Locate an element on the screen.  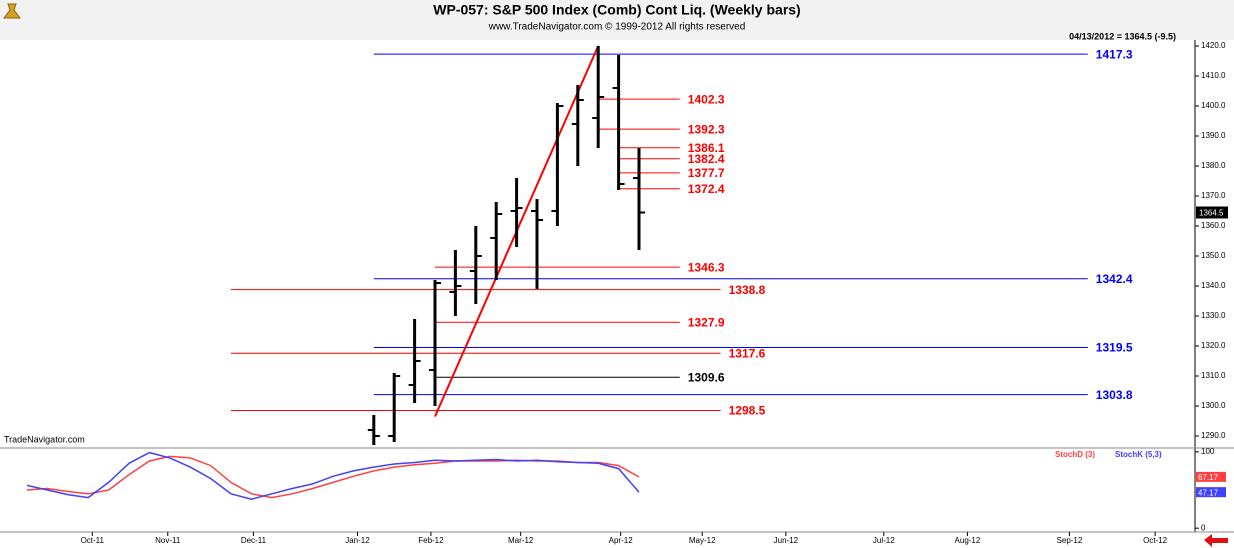
x-tick-label: Apr-12 is located at coordinates (621, 540).